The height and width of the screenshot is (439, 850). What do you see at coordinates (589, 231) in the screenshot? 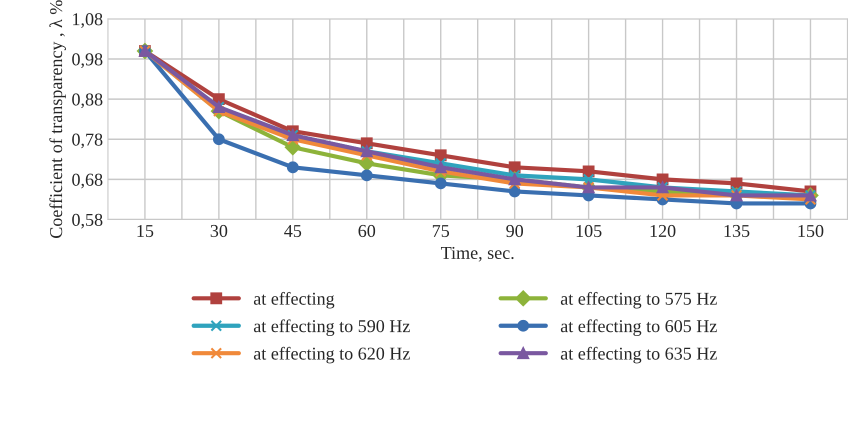
I see `x-tick-label: 105` at bounding box center [589, 231].